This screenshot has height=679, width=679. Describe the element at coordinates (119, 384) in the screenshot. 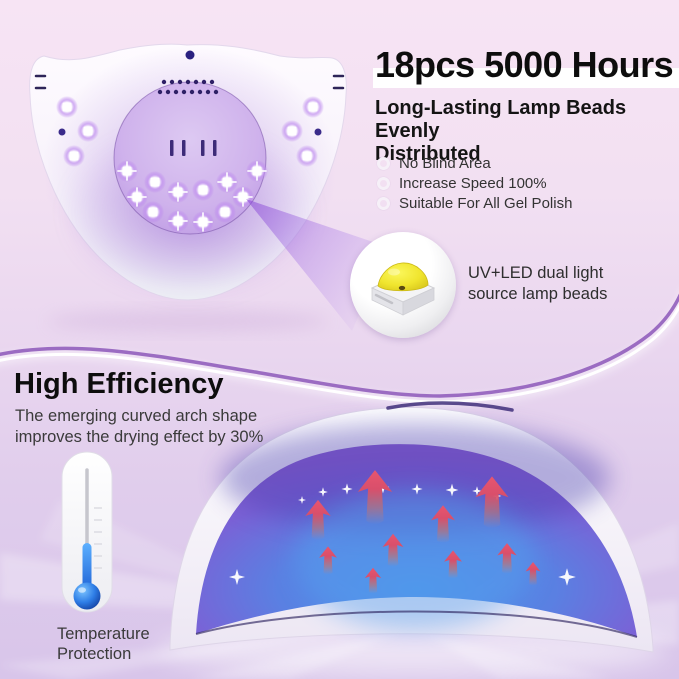

I see `section-heading: High Efficiency` at that location.